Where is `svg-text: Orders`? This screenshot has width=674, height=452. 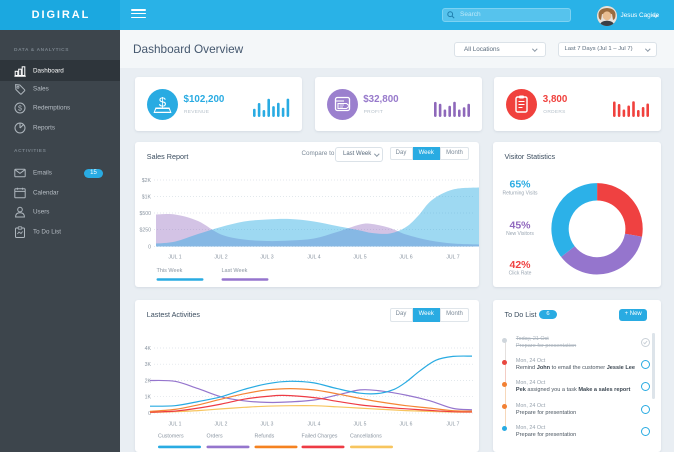
svg-text: Orders is located at coordinates (215, 437).